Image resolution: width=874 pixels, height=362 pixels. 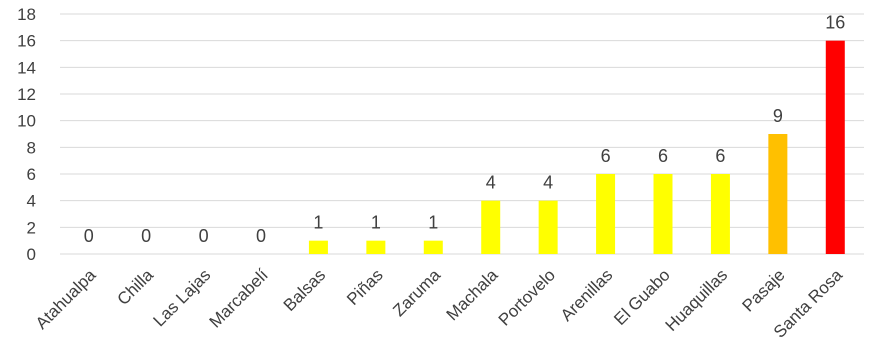 What do you see at coordinates (135, 287) in the screenshot?
I see `category-label-1: Chilla` at bounding box center [135, 287].